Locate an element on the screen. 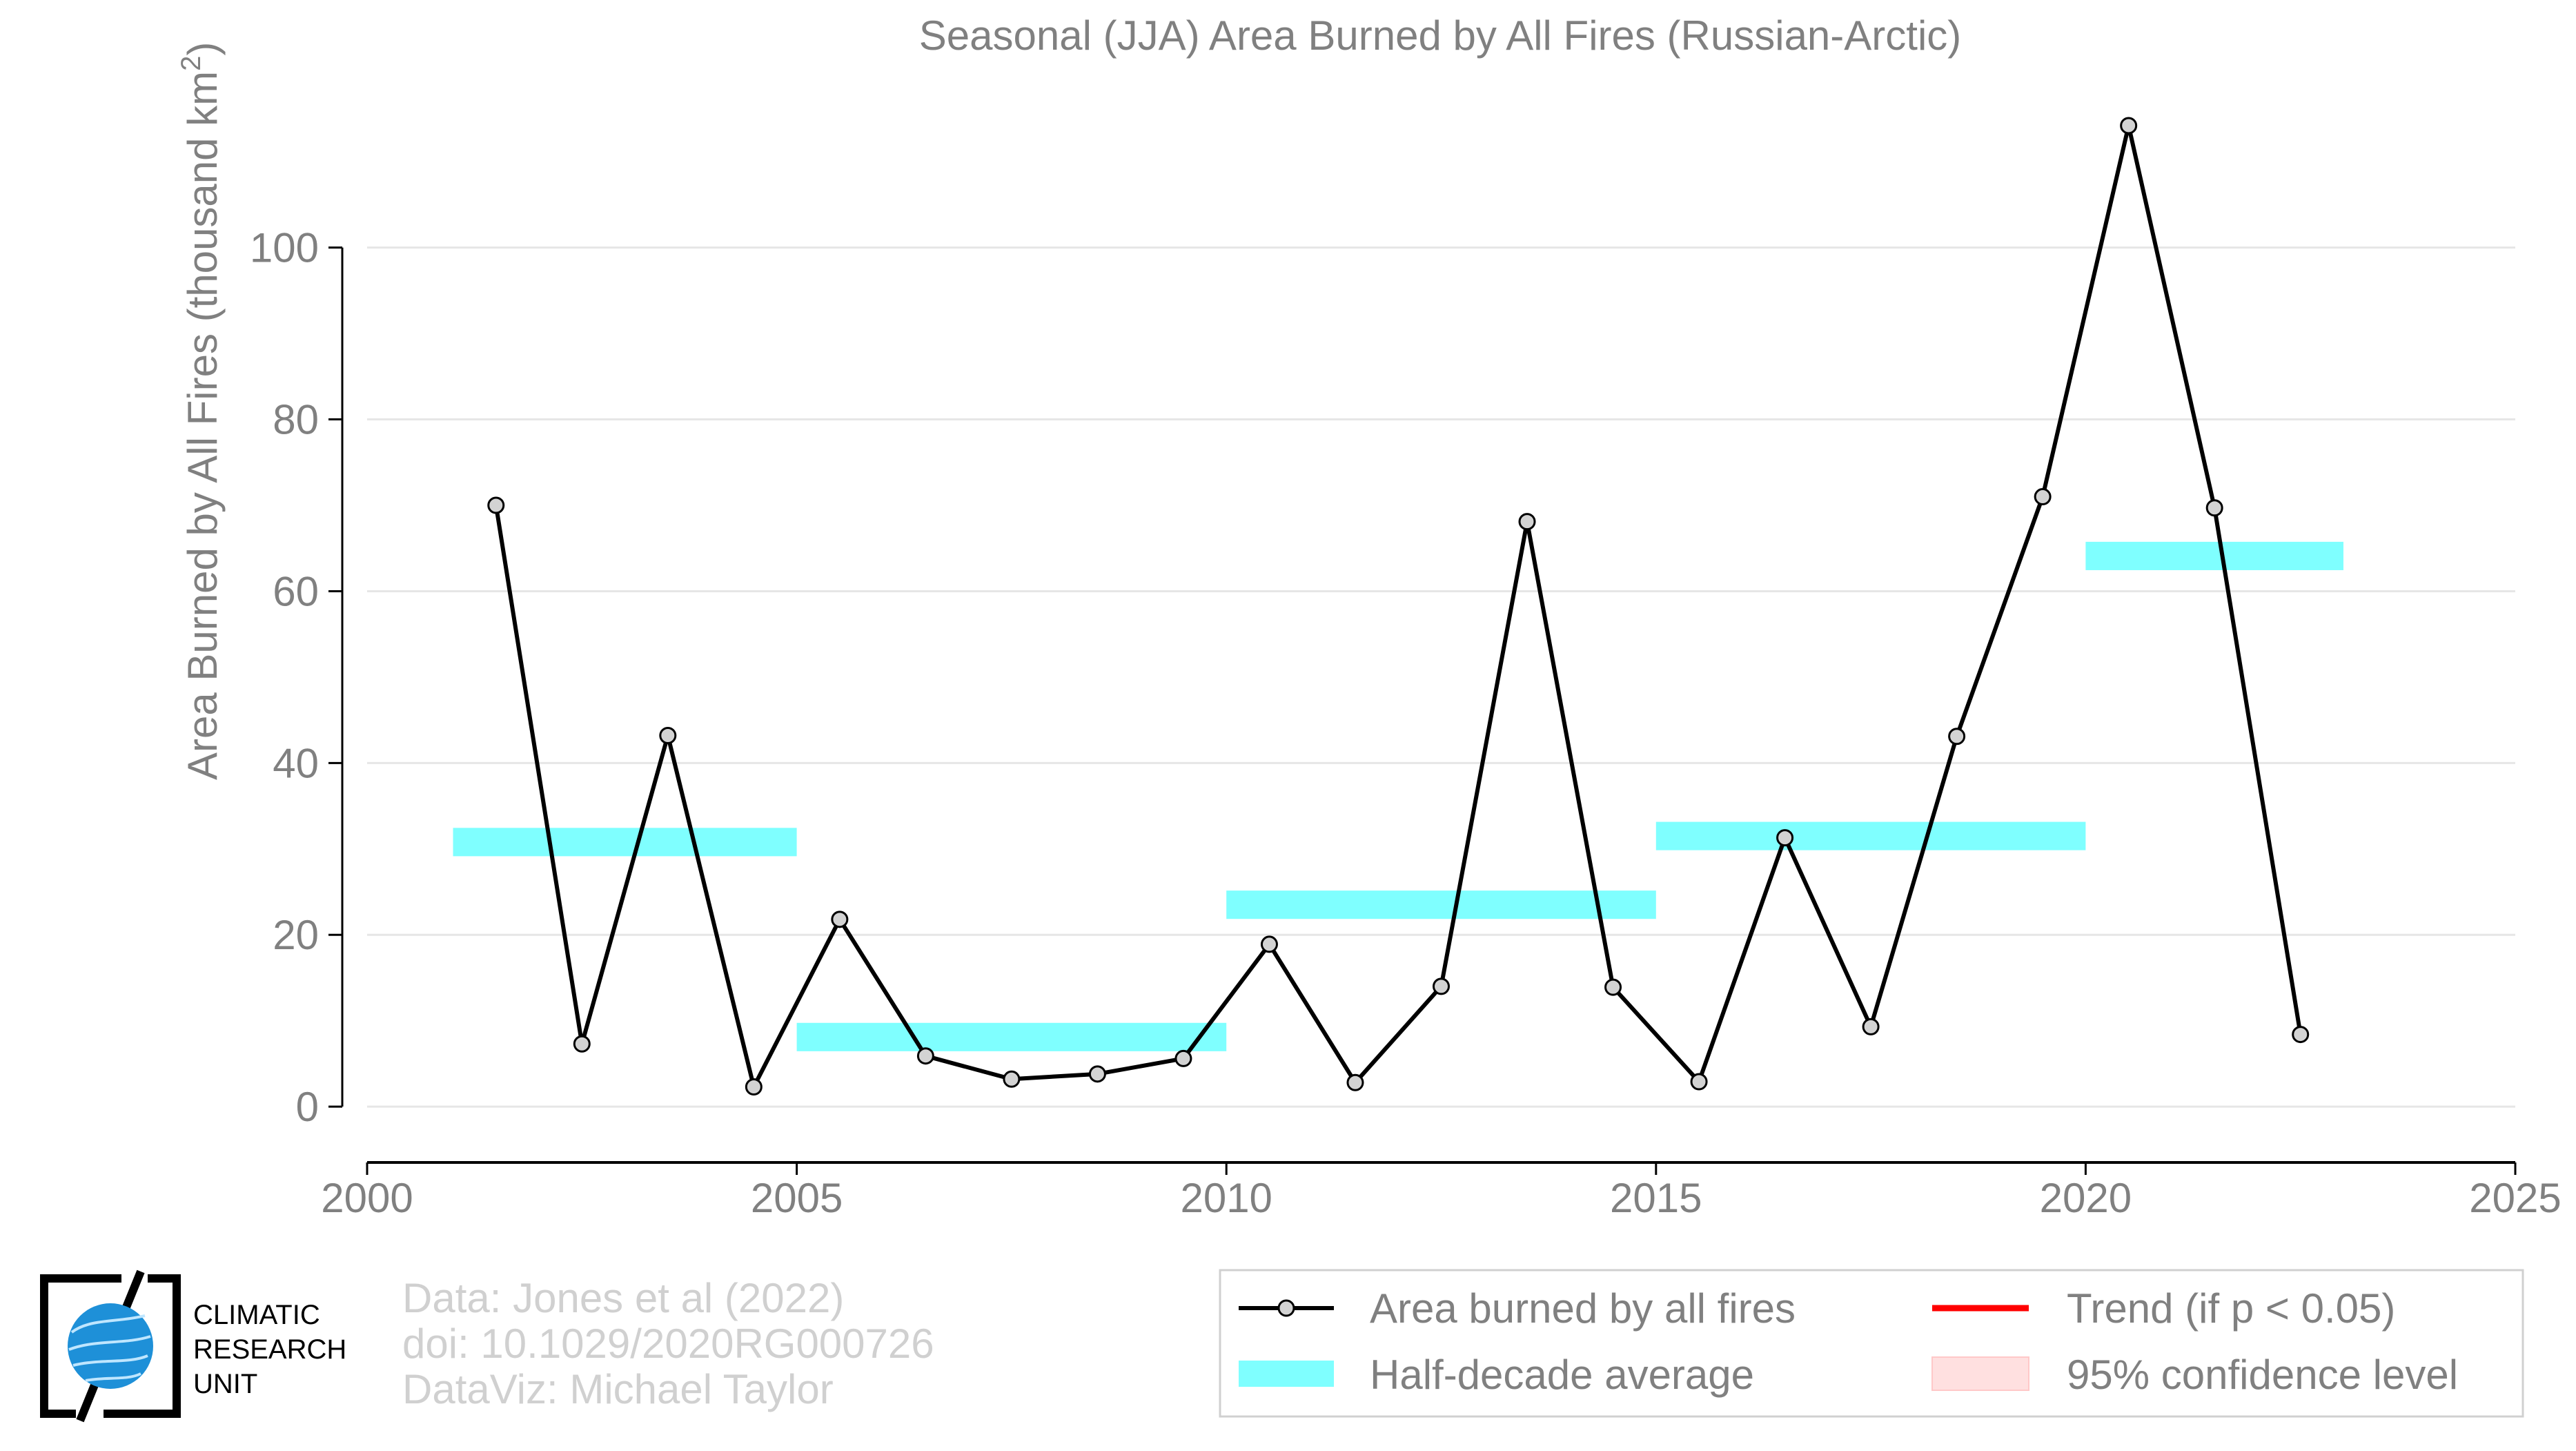  y-tick-label: 20 is located at coordinates (296, 935).